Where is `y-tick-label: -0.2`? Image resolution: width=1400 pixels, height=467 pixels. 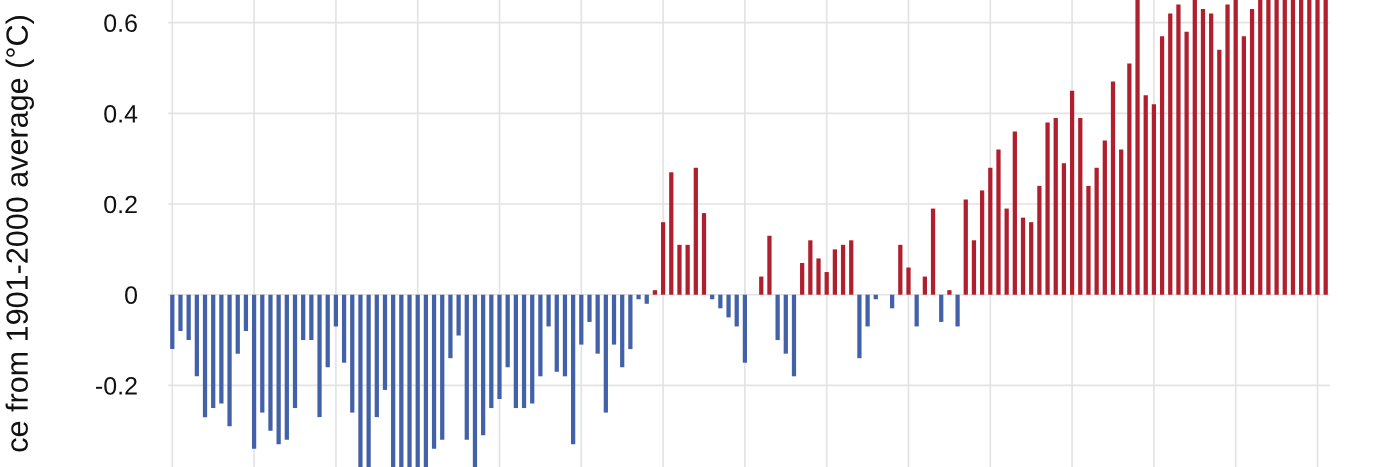
y-tick-label: -0.2 is located at coordinates (116, 385).